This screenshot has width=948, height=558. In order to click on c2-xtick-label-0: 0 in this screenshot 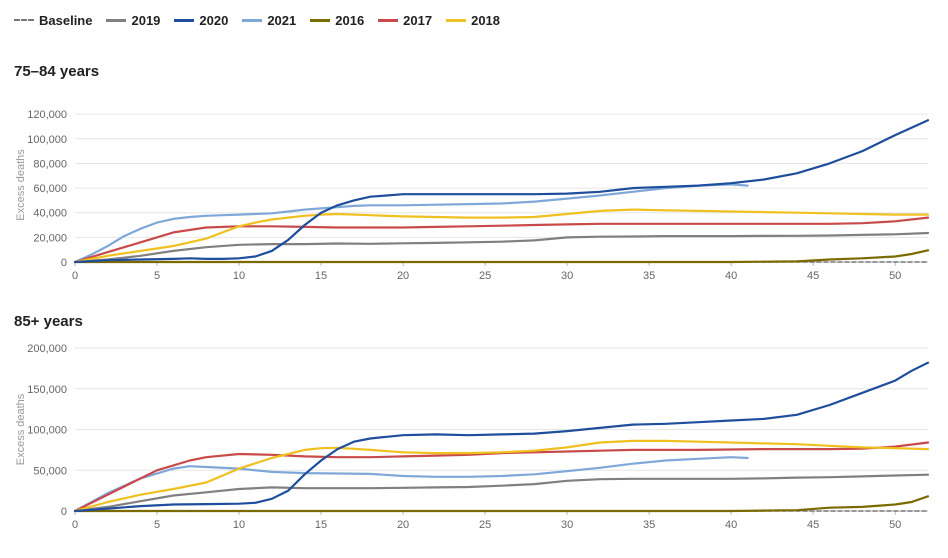, I will do `click(75, 525)`.